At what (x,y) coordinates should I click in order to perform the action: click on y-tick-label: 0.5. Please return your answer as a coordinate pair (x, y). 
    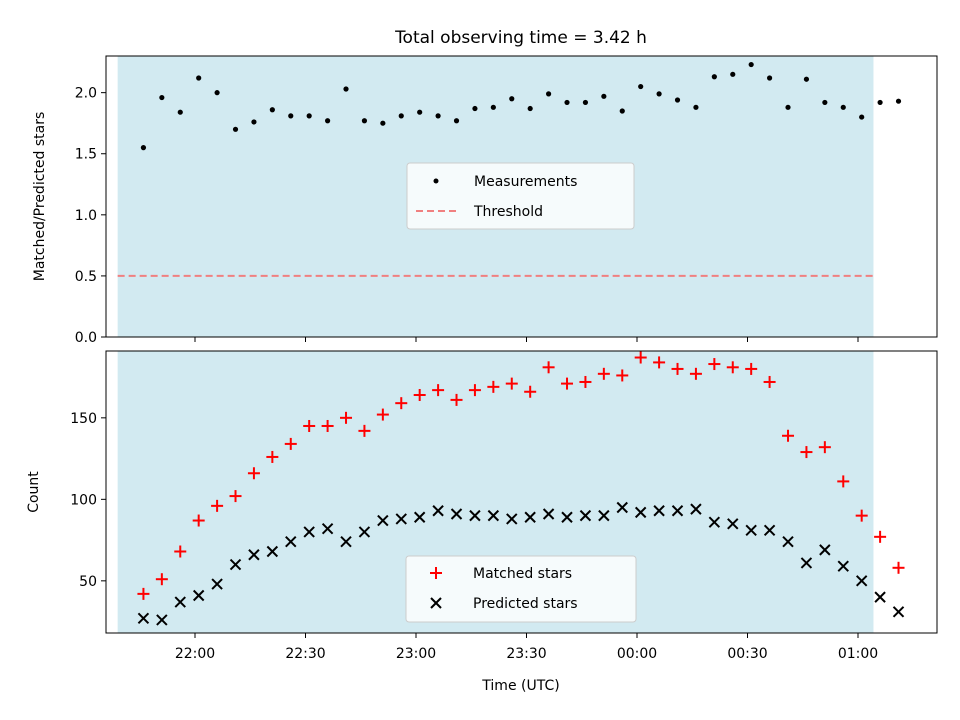
    Looking at the image, I should click on (86, 277).